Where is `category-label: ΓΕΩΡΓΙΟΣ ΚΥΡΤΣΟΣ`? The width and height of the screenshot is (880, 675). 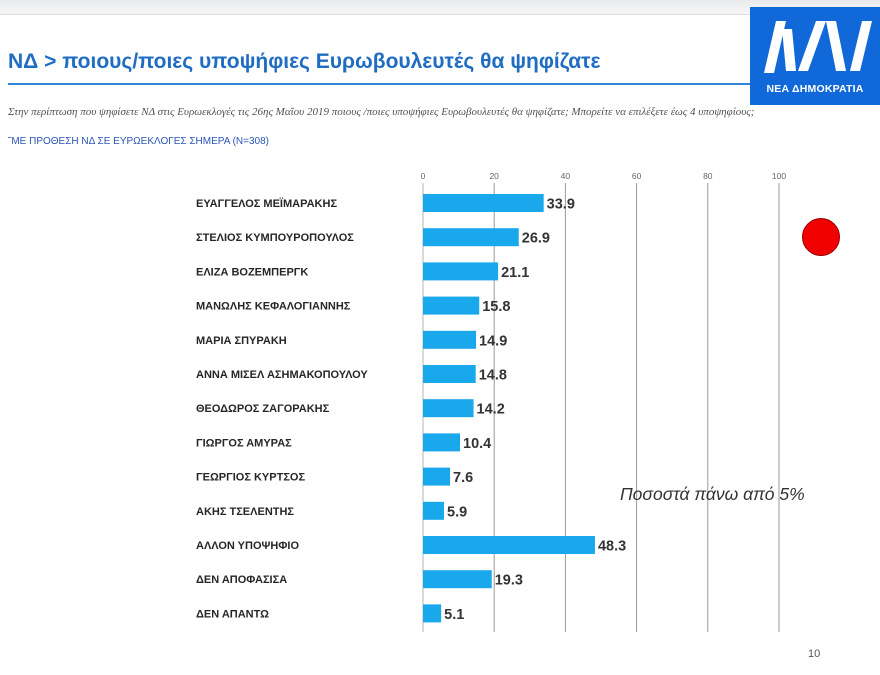 category-label: ΓΕΩΡΓΙΟΣ ΚΥΡΤΣΟΣ is located at coordinates (250, 478).